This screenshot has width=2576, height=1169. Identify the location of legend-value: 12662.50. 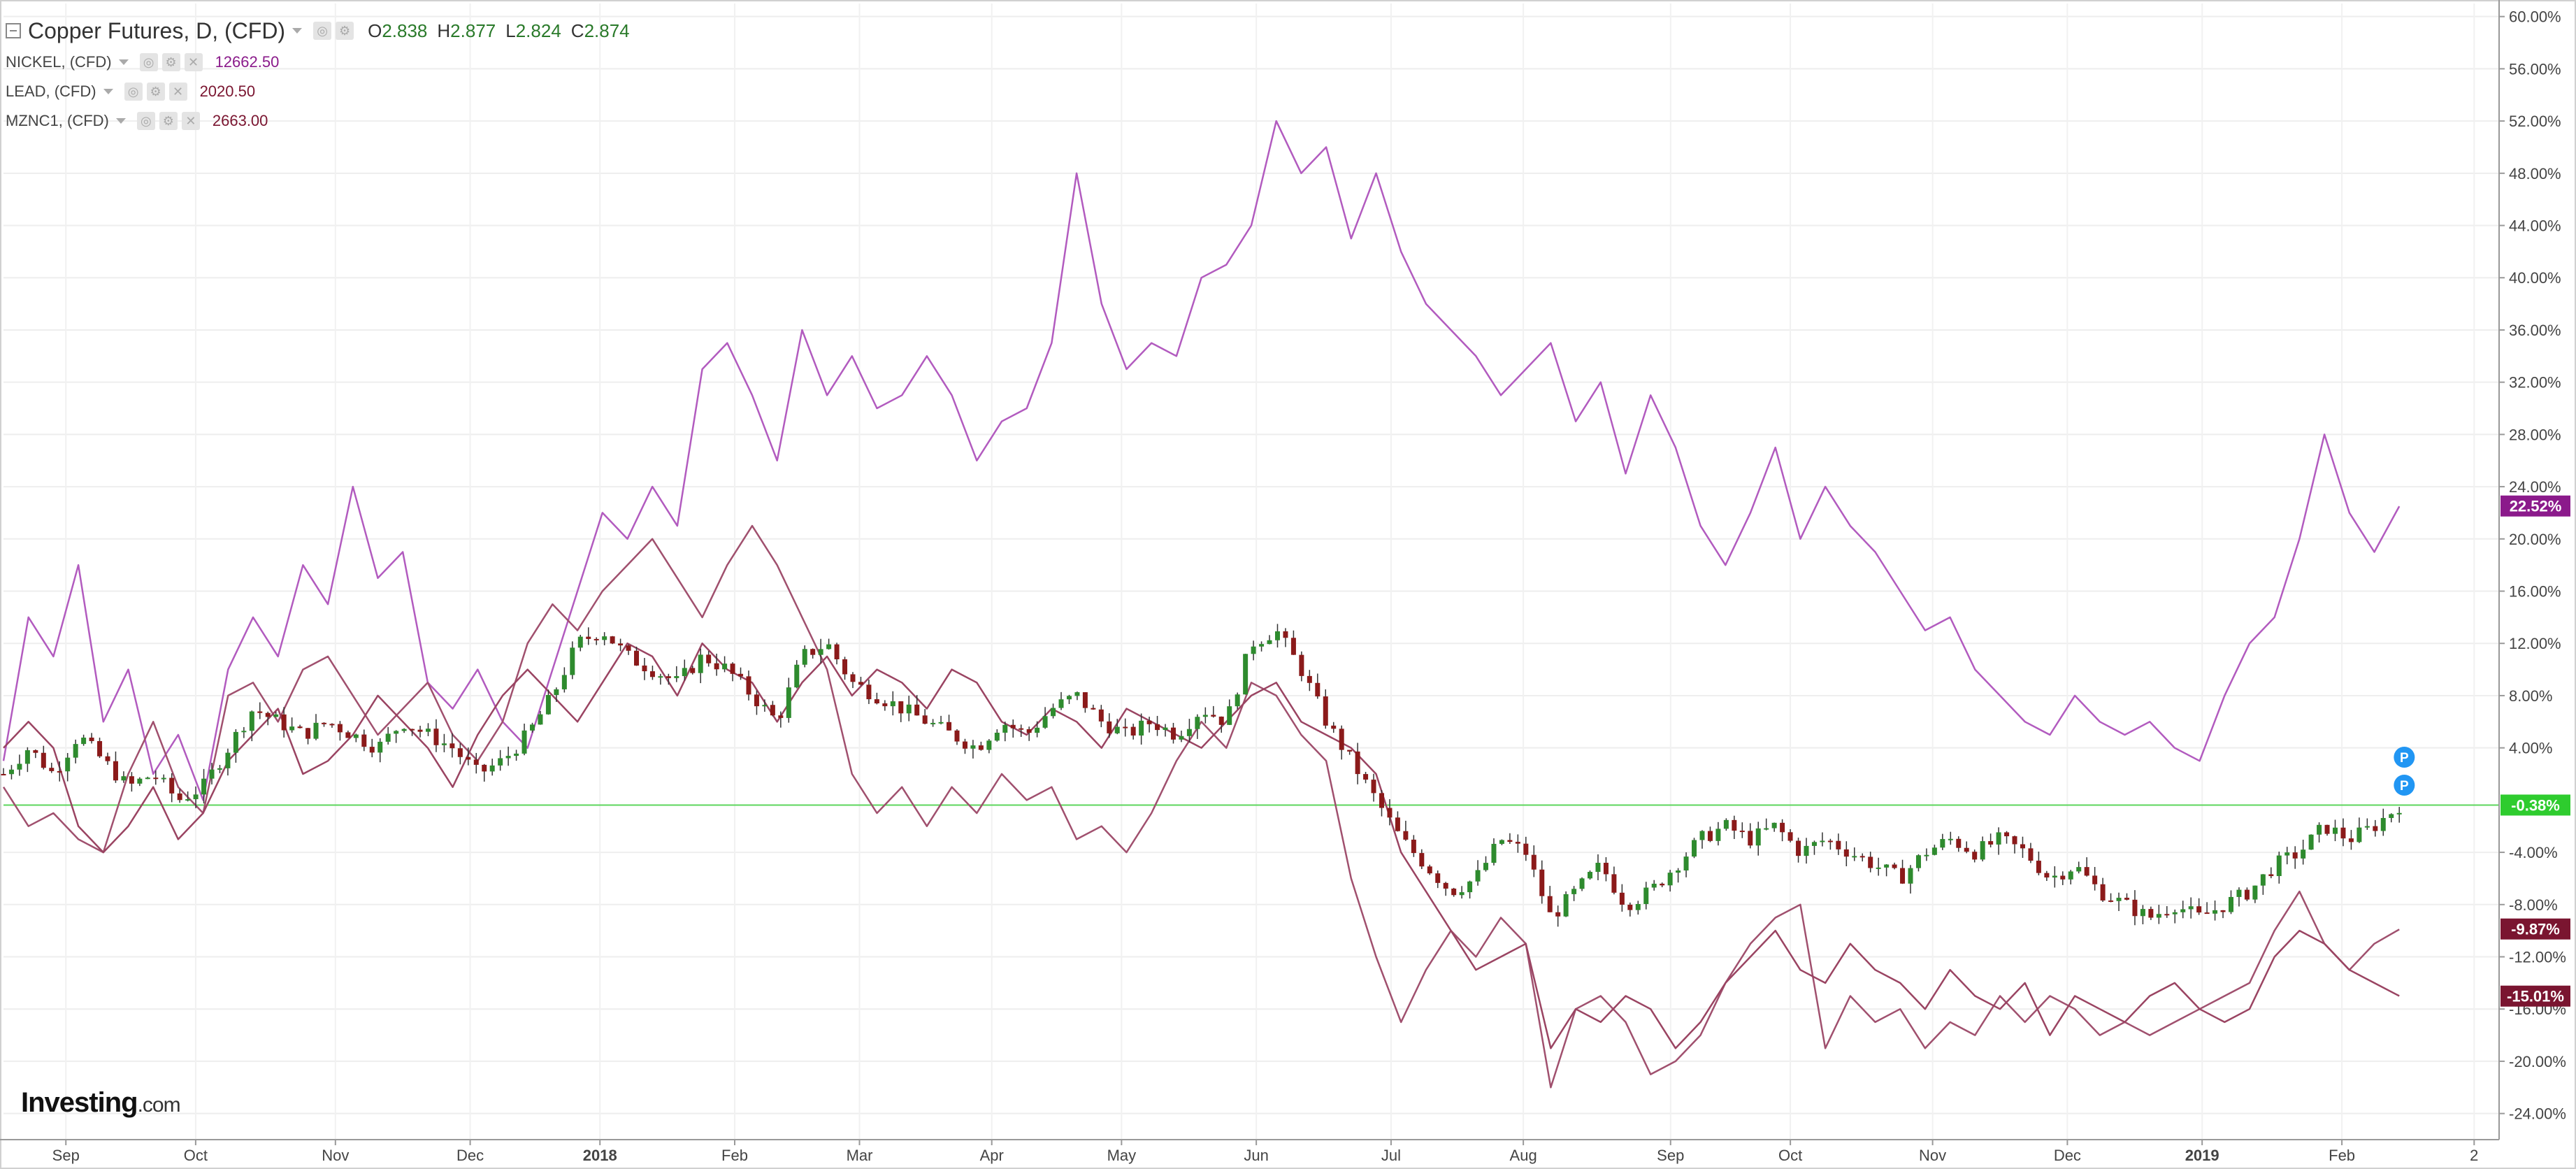
(247, 62).